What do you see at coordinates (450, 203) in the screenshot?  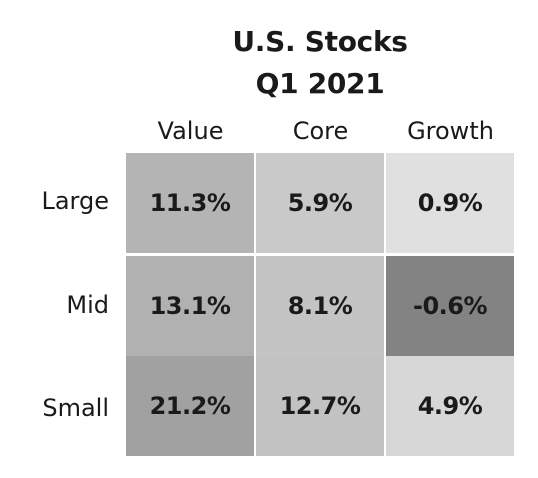 I see `heatmap-cell-large-growth: 0.9%` at bounding box center [450, 203].